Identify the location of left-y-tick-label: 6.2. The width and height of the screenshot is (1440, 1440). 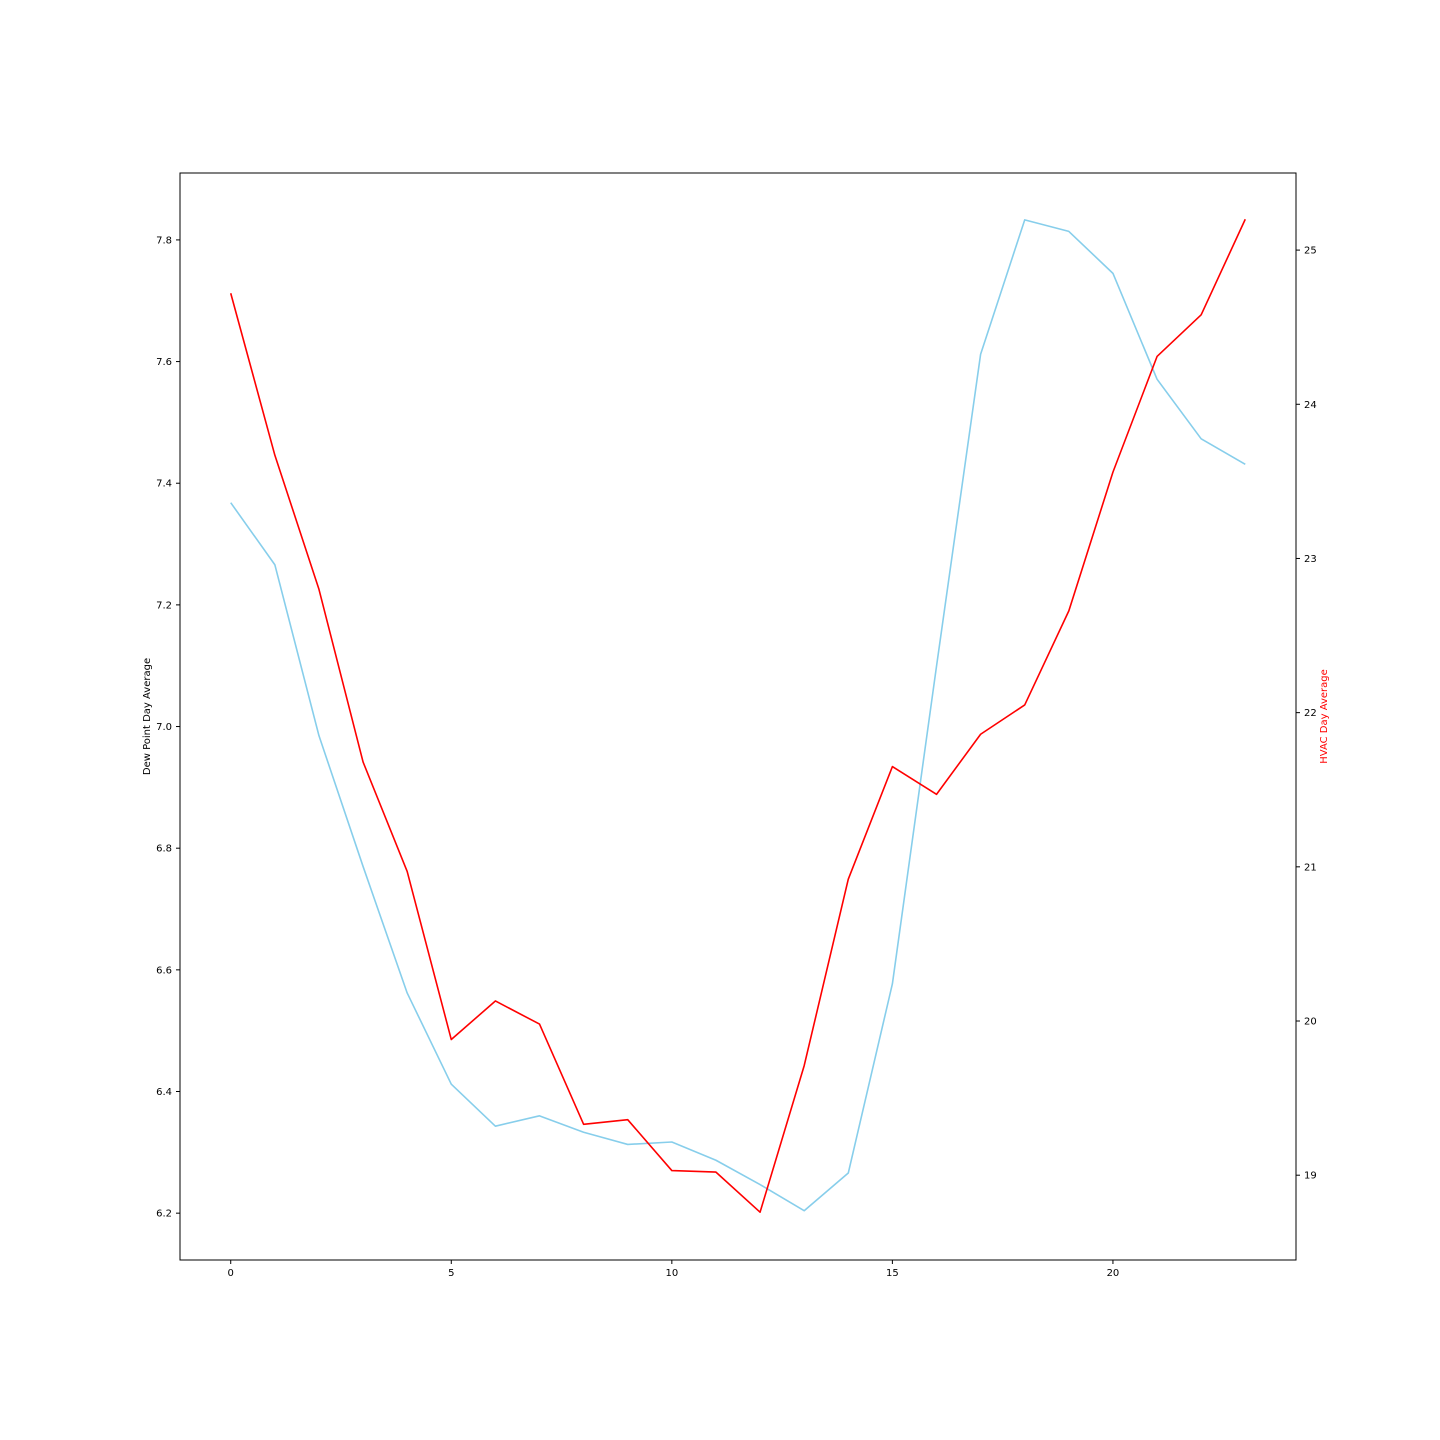
(164, 1214).